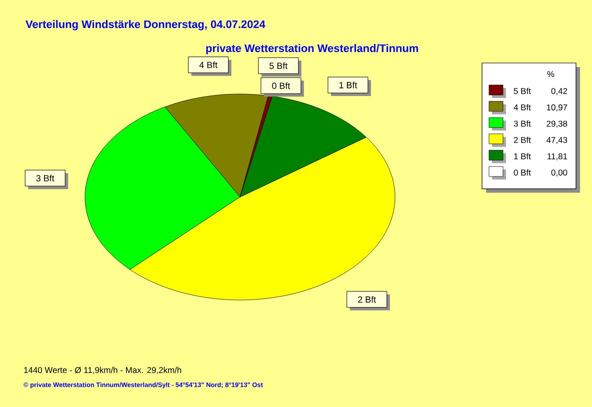  Describe the element at coordinates (522, 139) in the screenshot. I see `legend-label: 2 Bft` at that location.